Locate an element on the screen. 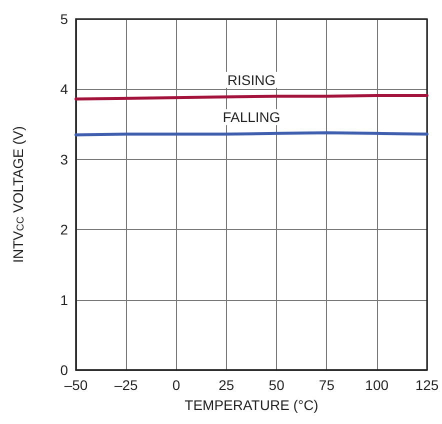  y-tick-label: 5 is located at coordinates (64, 19).